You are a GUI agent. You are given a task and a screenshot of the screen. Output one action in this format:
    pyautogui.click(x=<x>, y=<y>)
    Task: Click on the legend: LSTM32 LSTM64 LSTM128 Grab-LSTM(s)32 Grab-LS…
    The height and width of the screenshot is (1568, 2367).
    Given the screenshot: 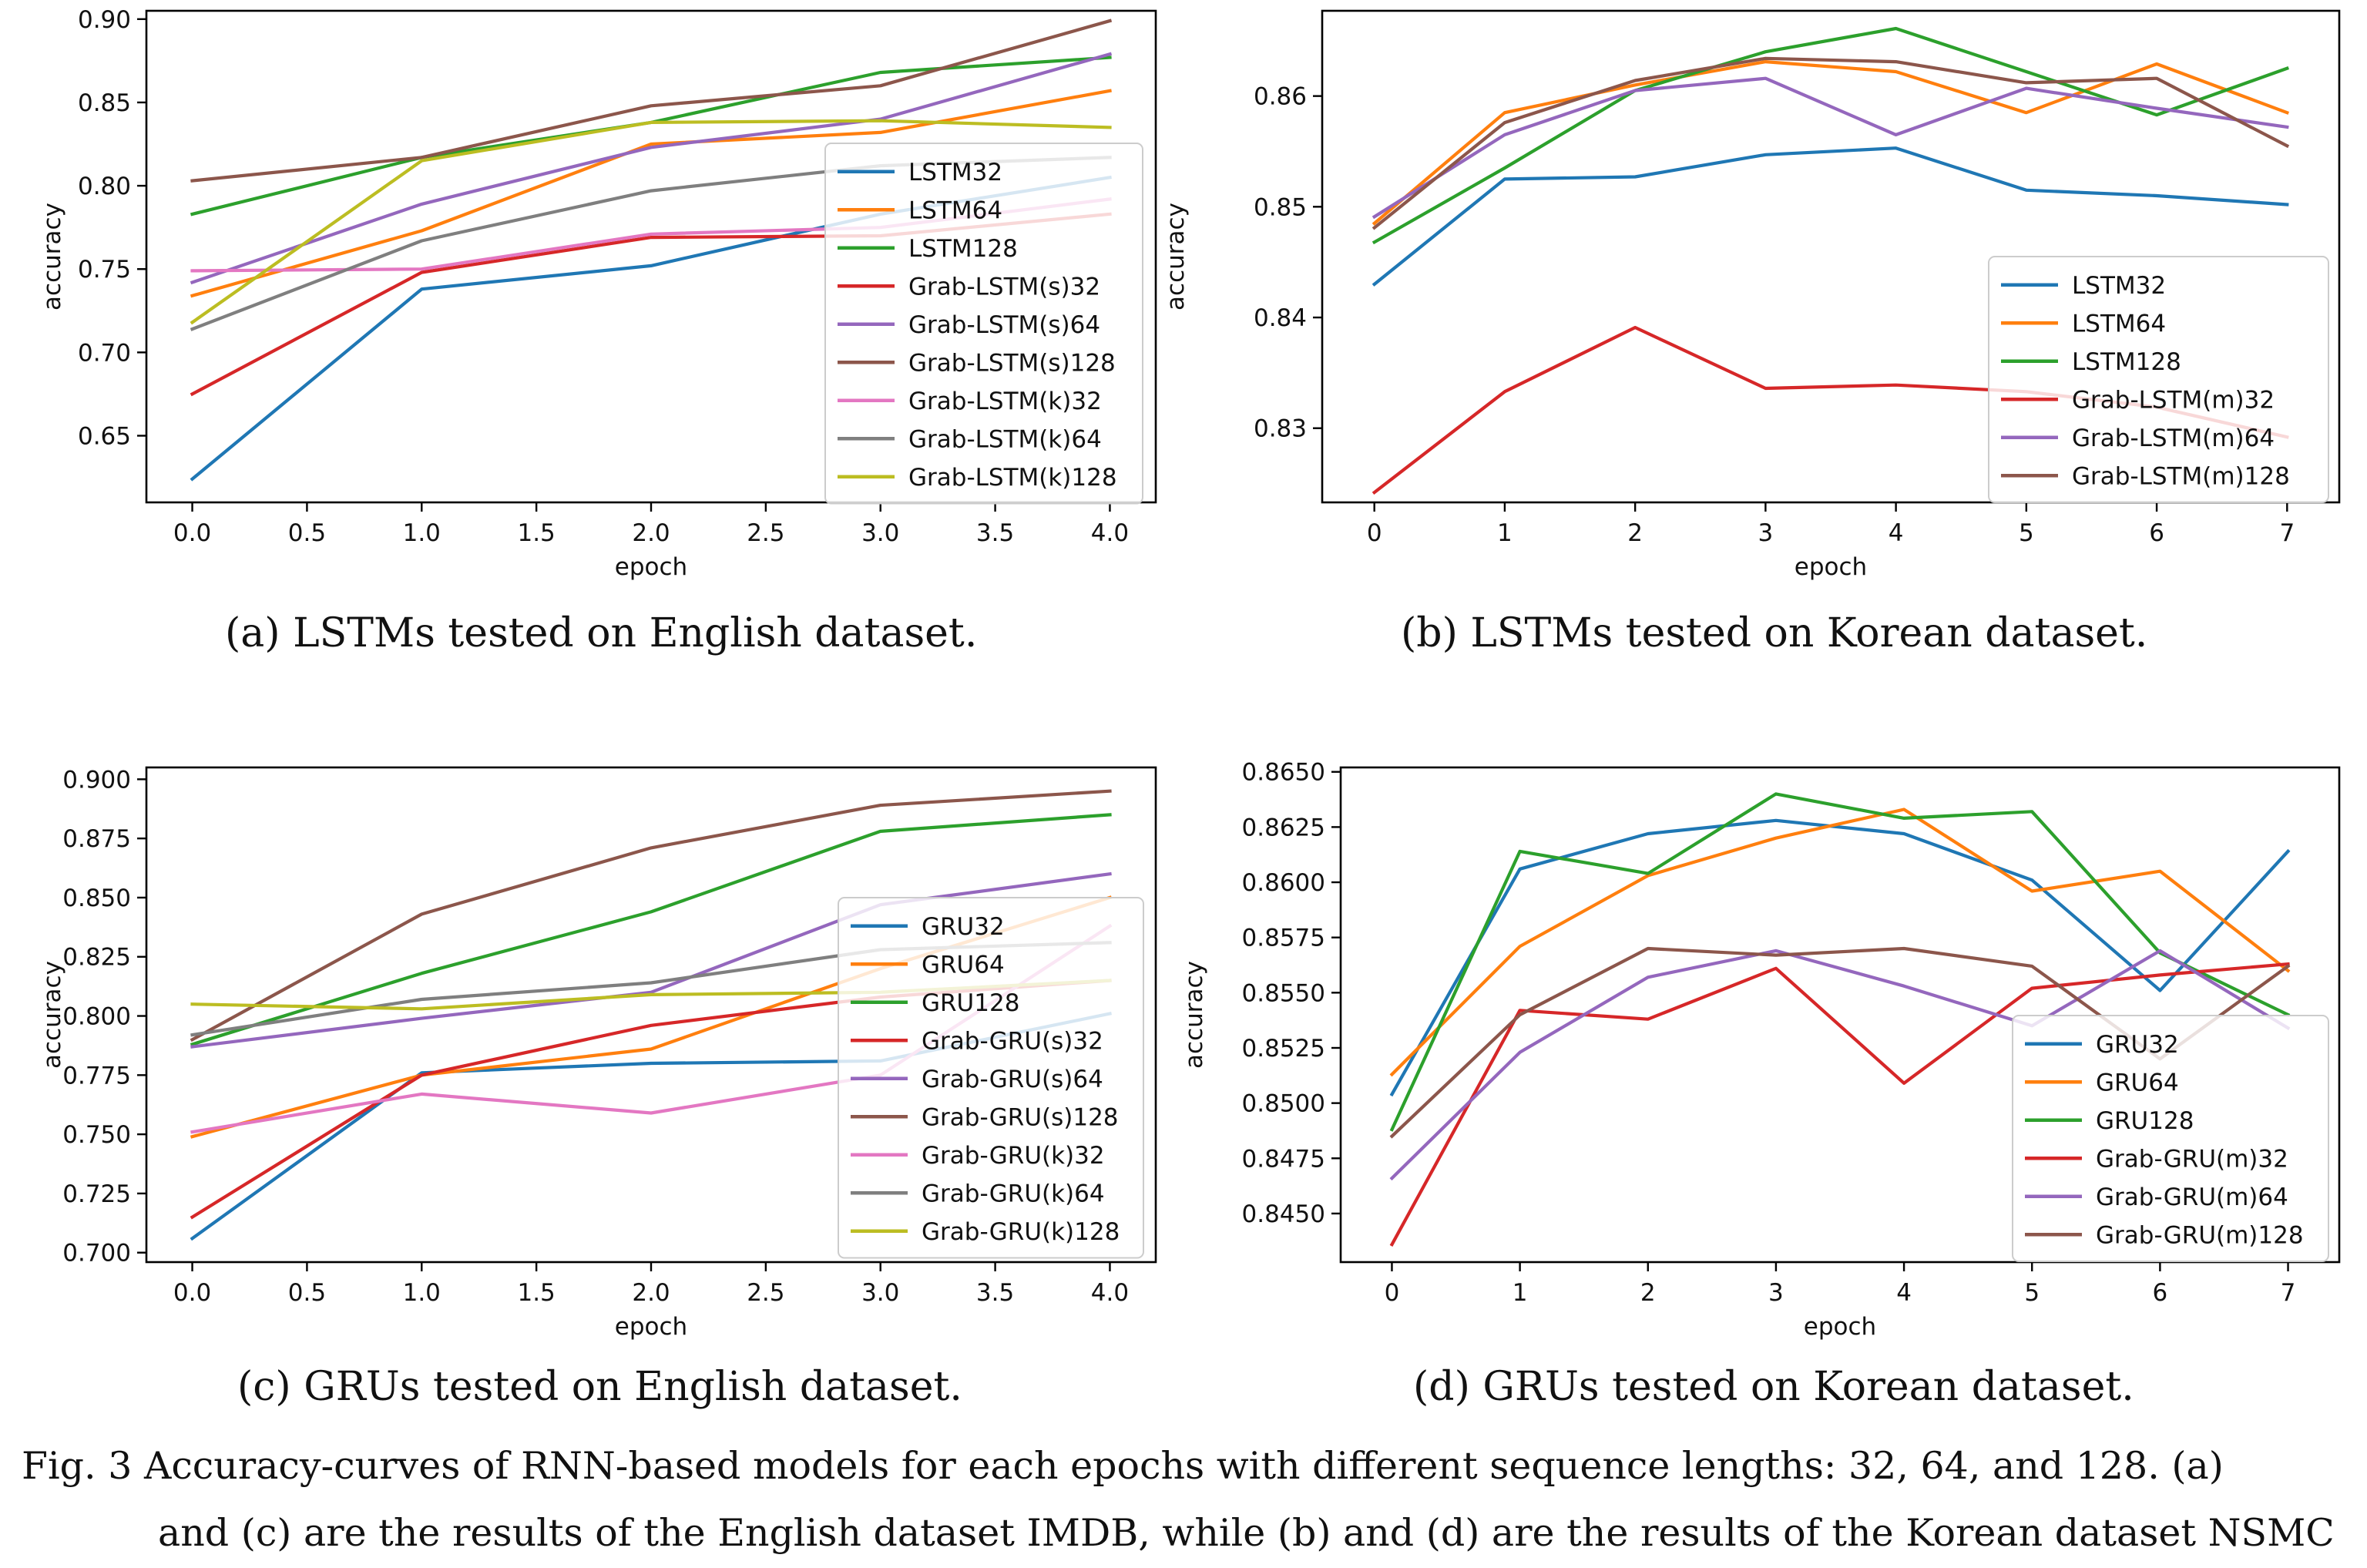 What is the action you would take?
    pyautogui.click(x=983, y=324)
    